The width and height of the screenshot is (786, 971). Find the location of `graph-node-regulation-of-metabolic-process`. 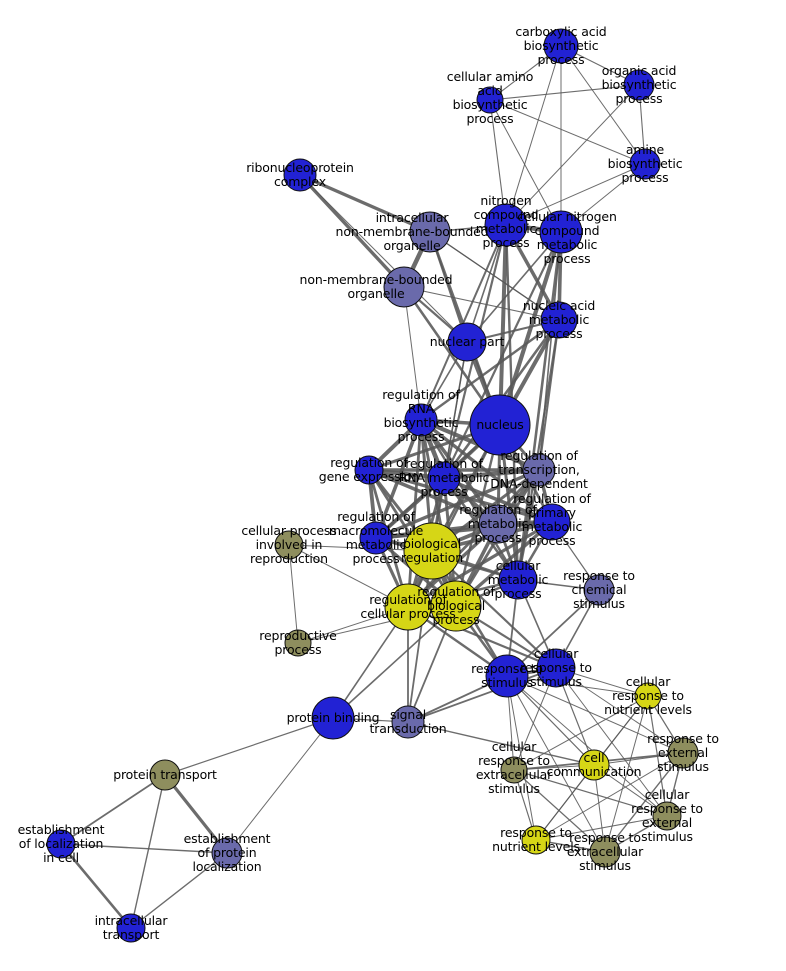

graph-node-regulation-of-metabolic-process is located at coordinates (498, 524).